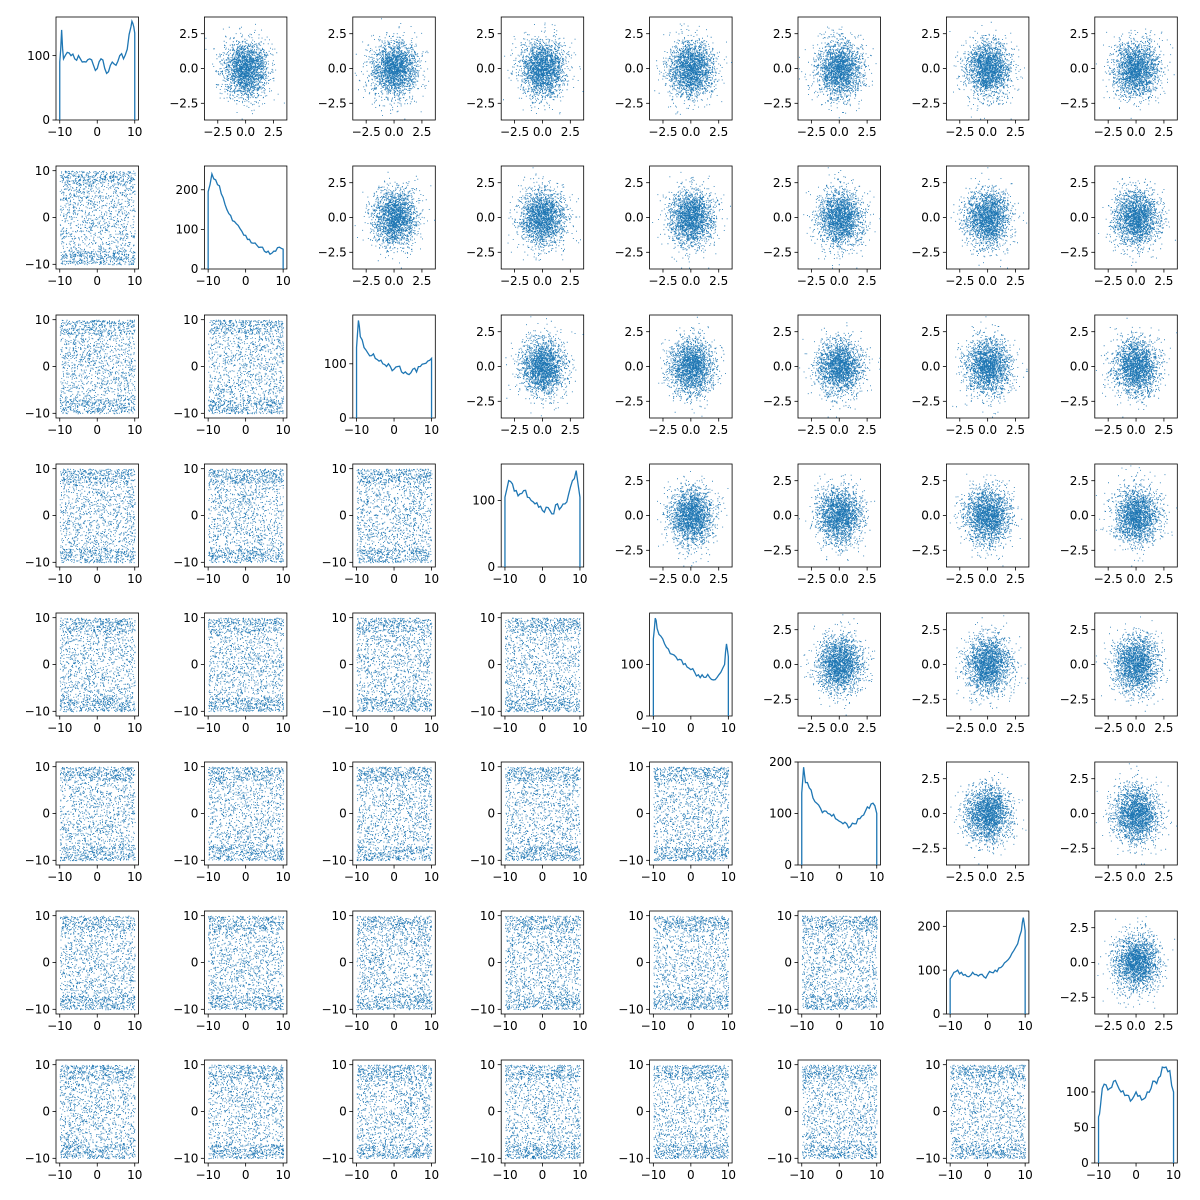 Image resolution: width=1200 pixels, height=1200 pixels. What do you see at coordinates (677, 971) in the screenshot?
I see `subplot-r6-c4: −10 0 10 −10 0 10` at bounding box center [677, 971].